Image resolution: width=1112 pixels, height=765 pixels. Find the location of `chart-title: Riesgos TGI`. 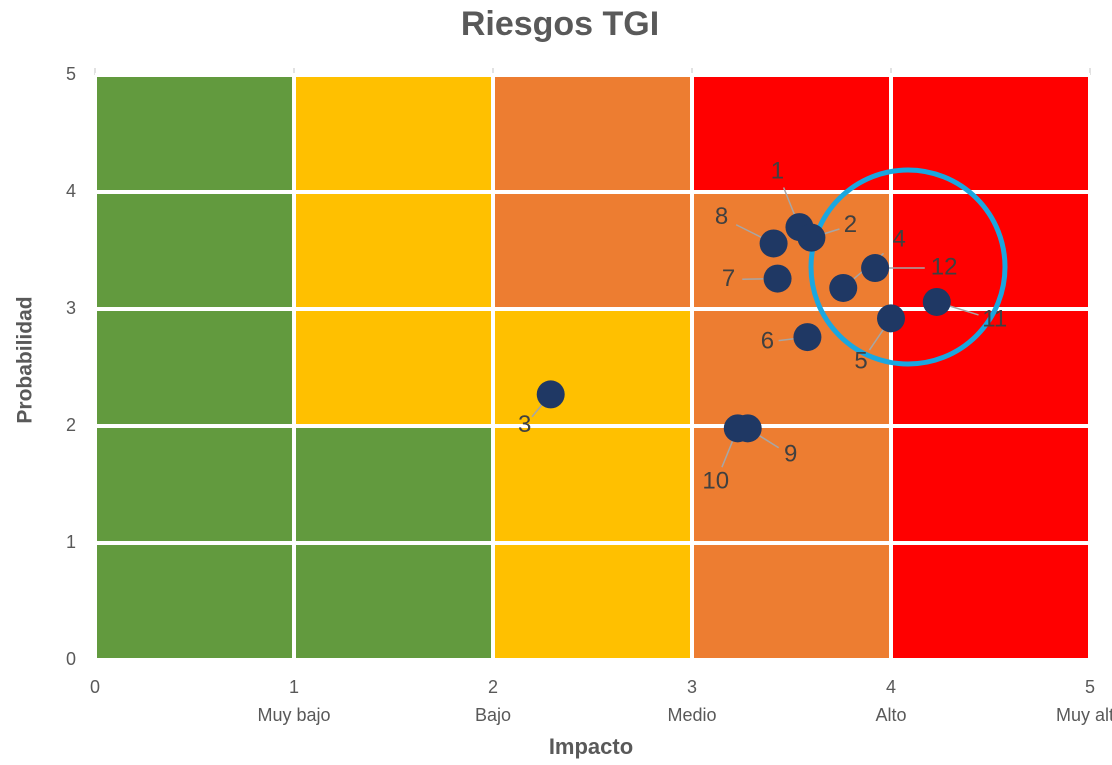

chart-title: Riesgos TGI is located at coordinates (560, 24).